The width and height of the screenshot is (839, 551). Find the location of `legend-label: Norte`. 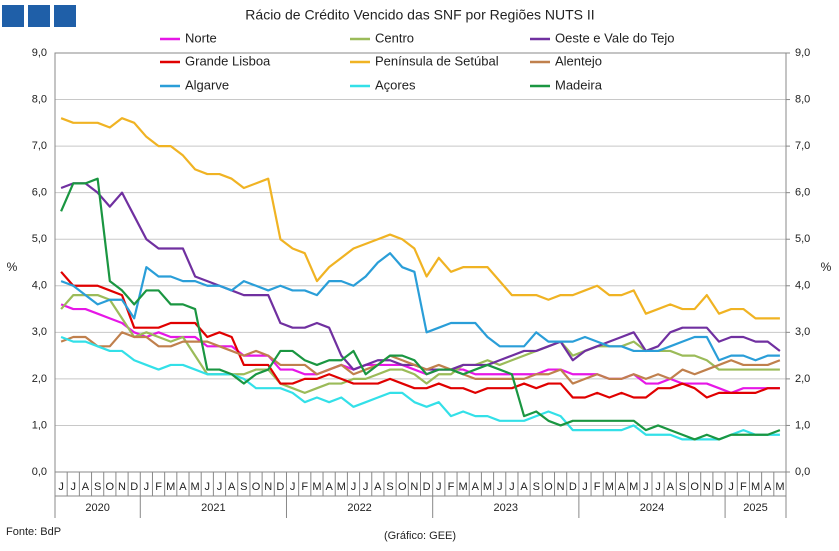

legend-label: Norte is located at coordinates (201, 37).